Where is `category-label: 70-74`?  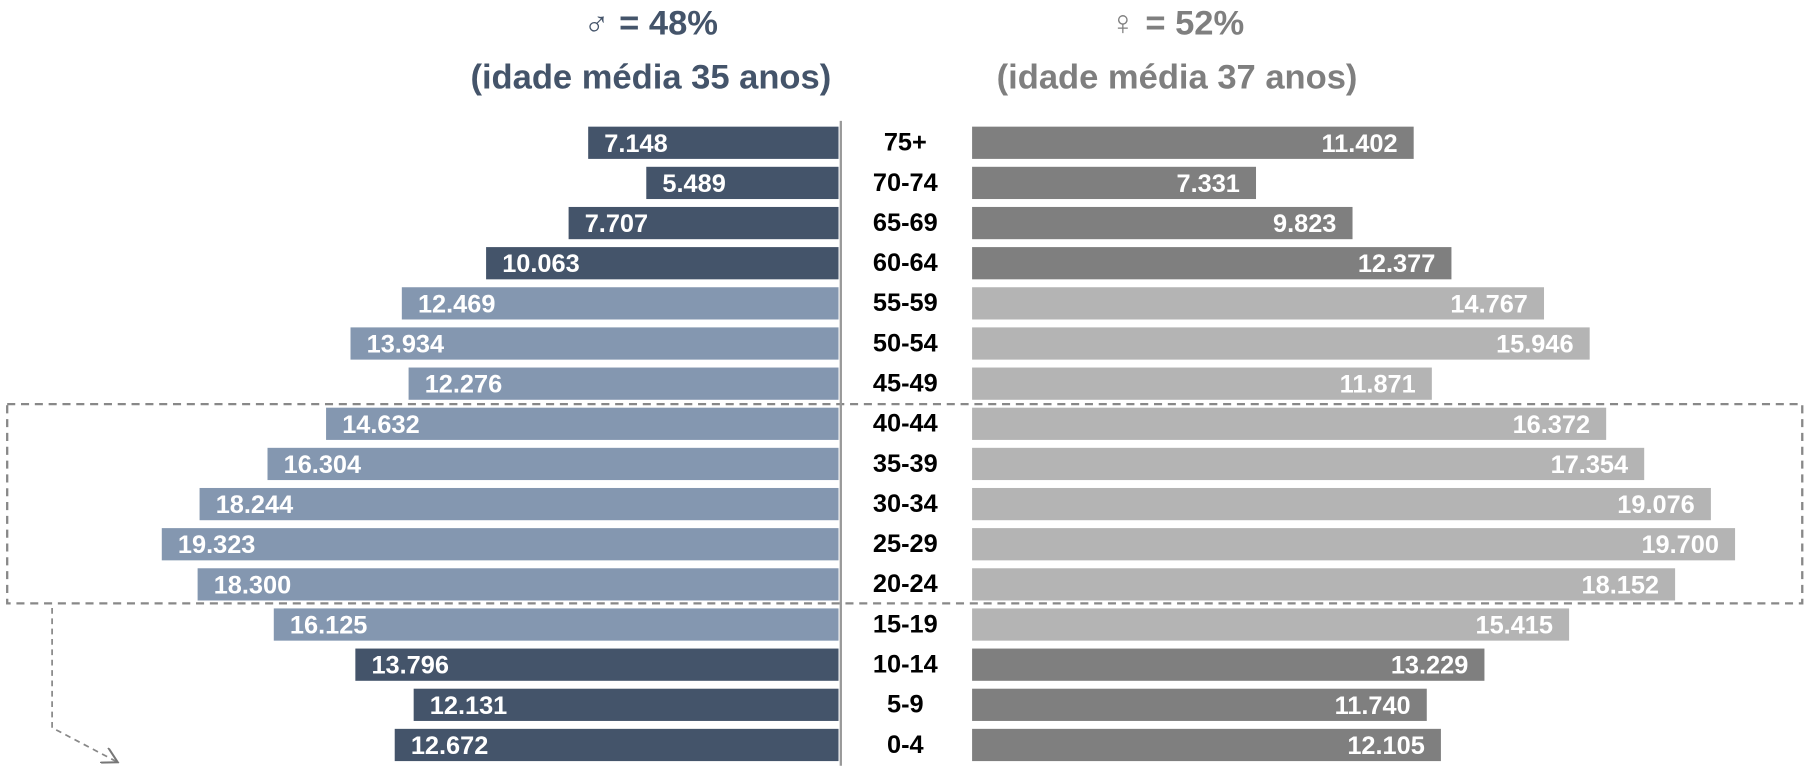
category-label: 70-74 is located at coordinates (905, 183).